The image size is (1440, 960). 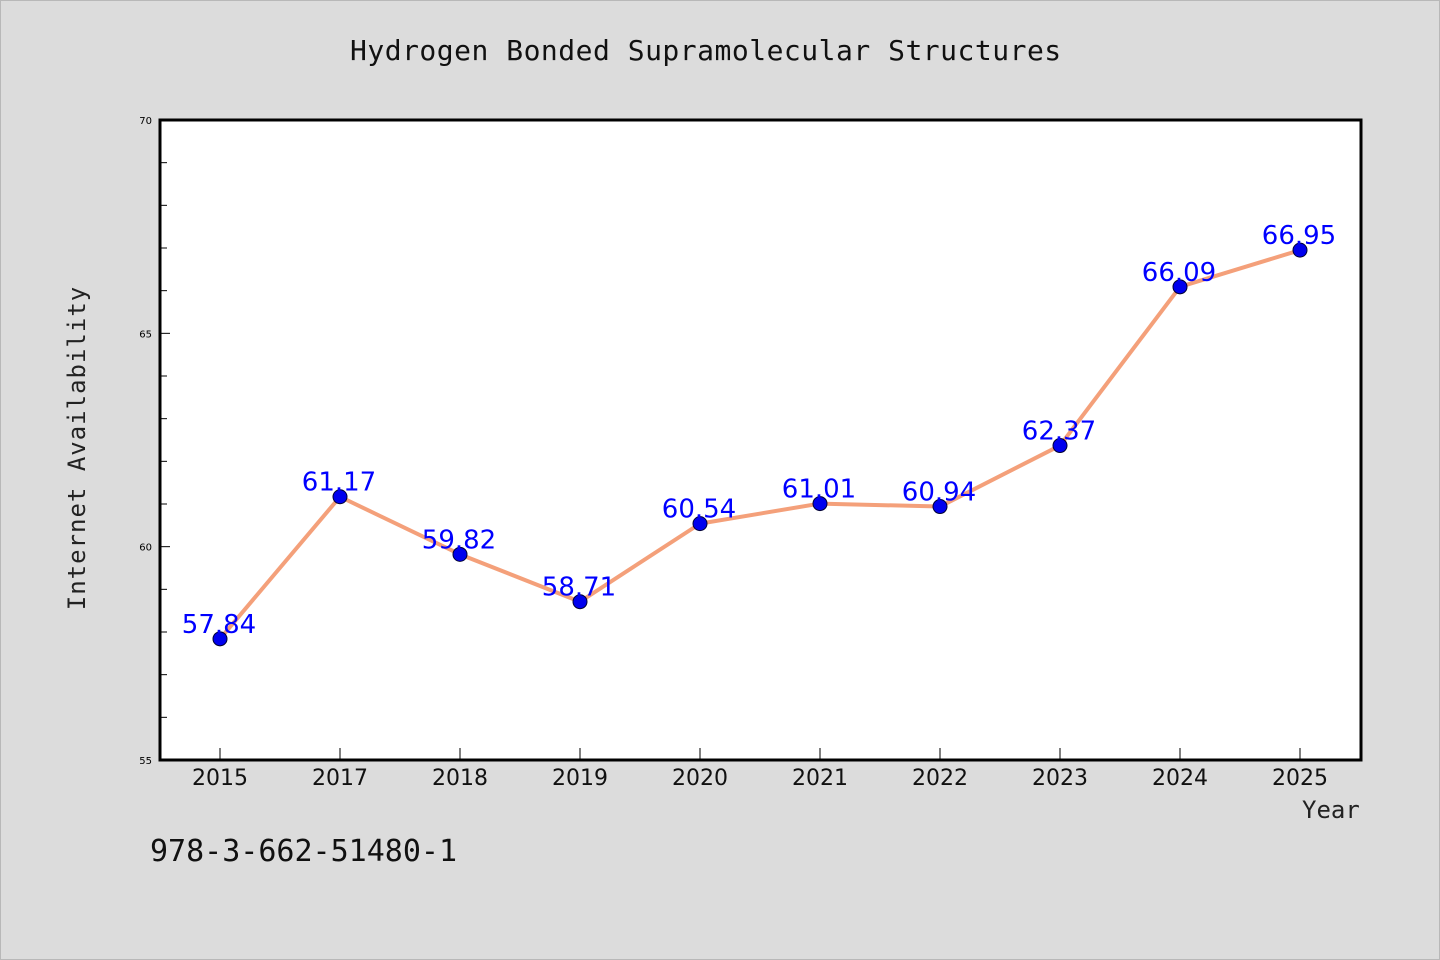 I want to click on data-label: 66.95, so click(x=1299, y=236).